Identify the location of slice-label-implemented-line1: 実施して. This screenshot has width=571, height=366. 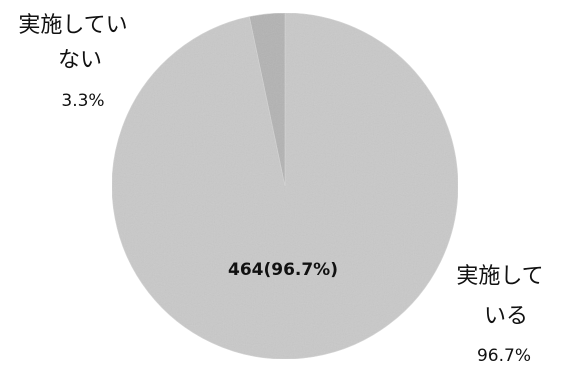
(499, 276).